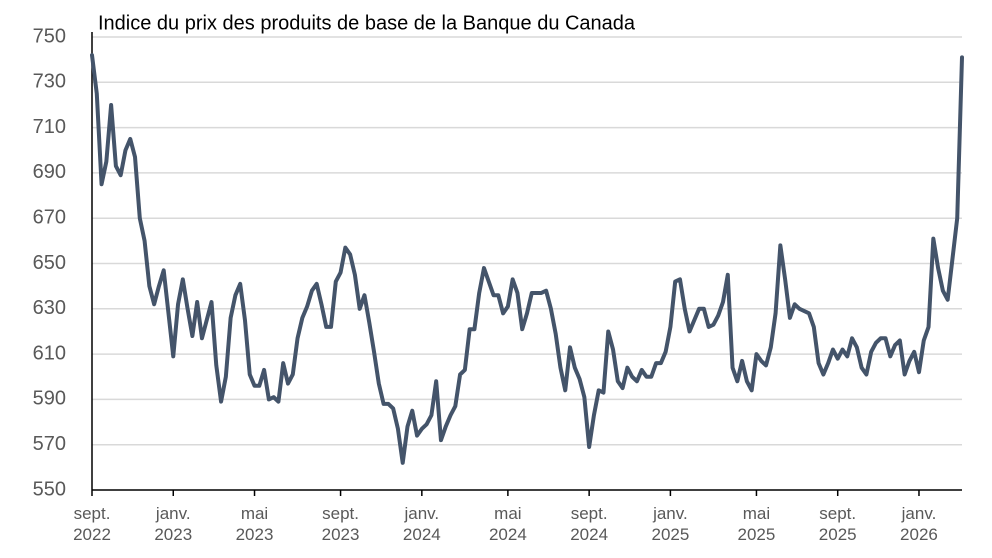 Image resolution: width=992 pixels, height=558 pixels. I want to click on x-tick-label: mai 2023, so click(254, 524).